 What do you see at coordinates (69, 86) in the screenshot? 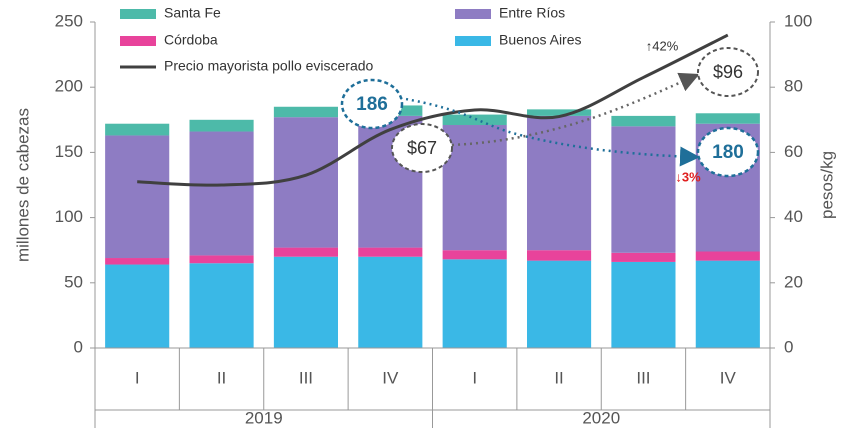
I see `y-tick-label: 200` at bounding box center [69, 86].